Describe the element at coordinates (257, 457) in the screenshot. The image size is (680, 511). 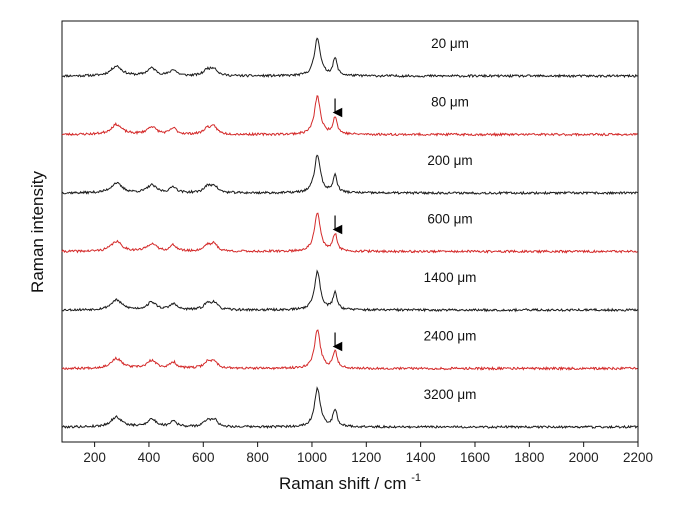
I see `x-tick-label-800: 800` at that location.